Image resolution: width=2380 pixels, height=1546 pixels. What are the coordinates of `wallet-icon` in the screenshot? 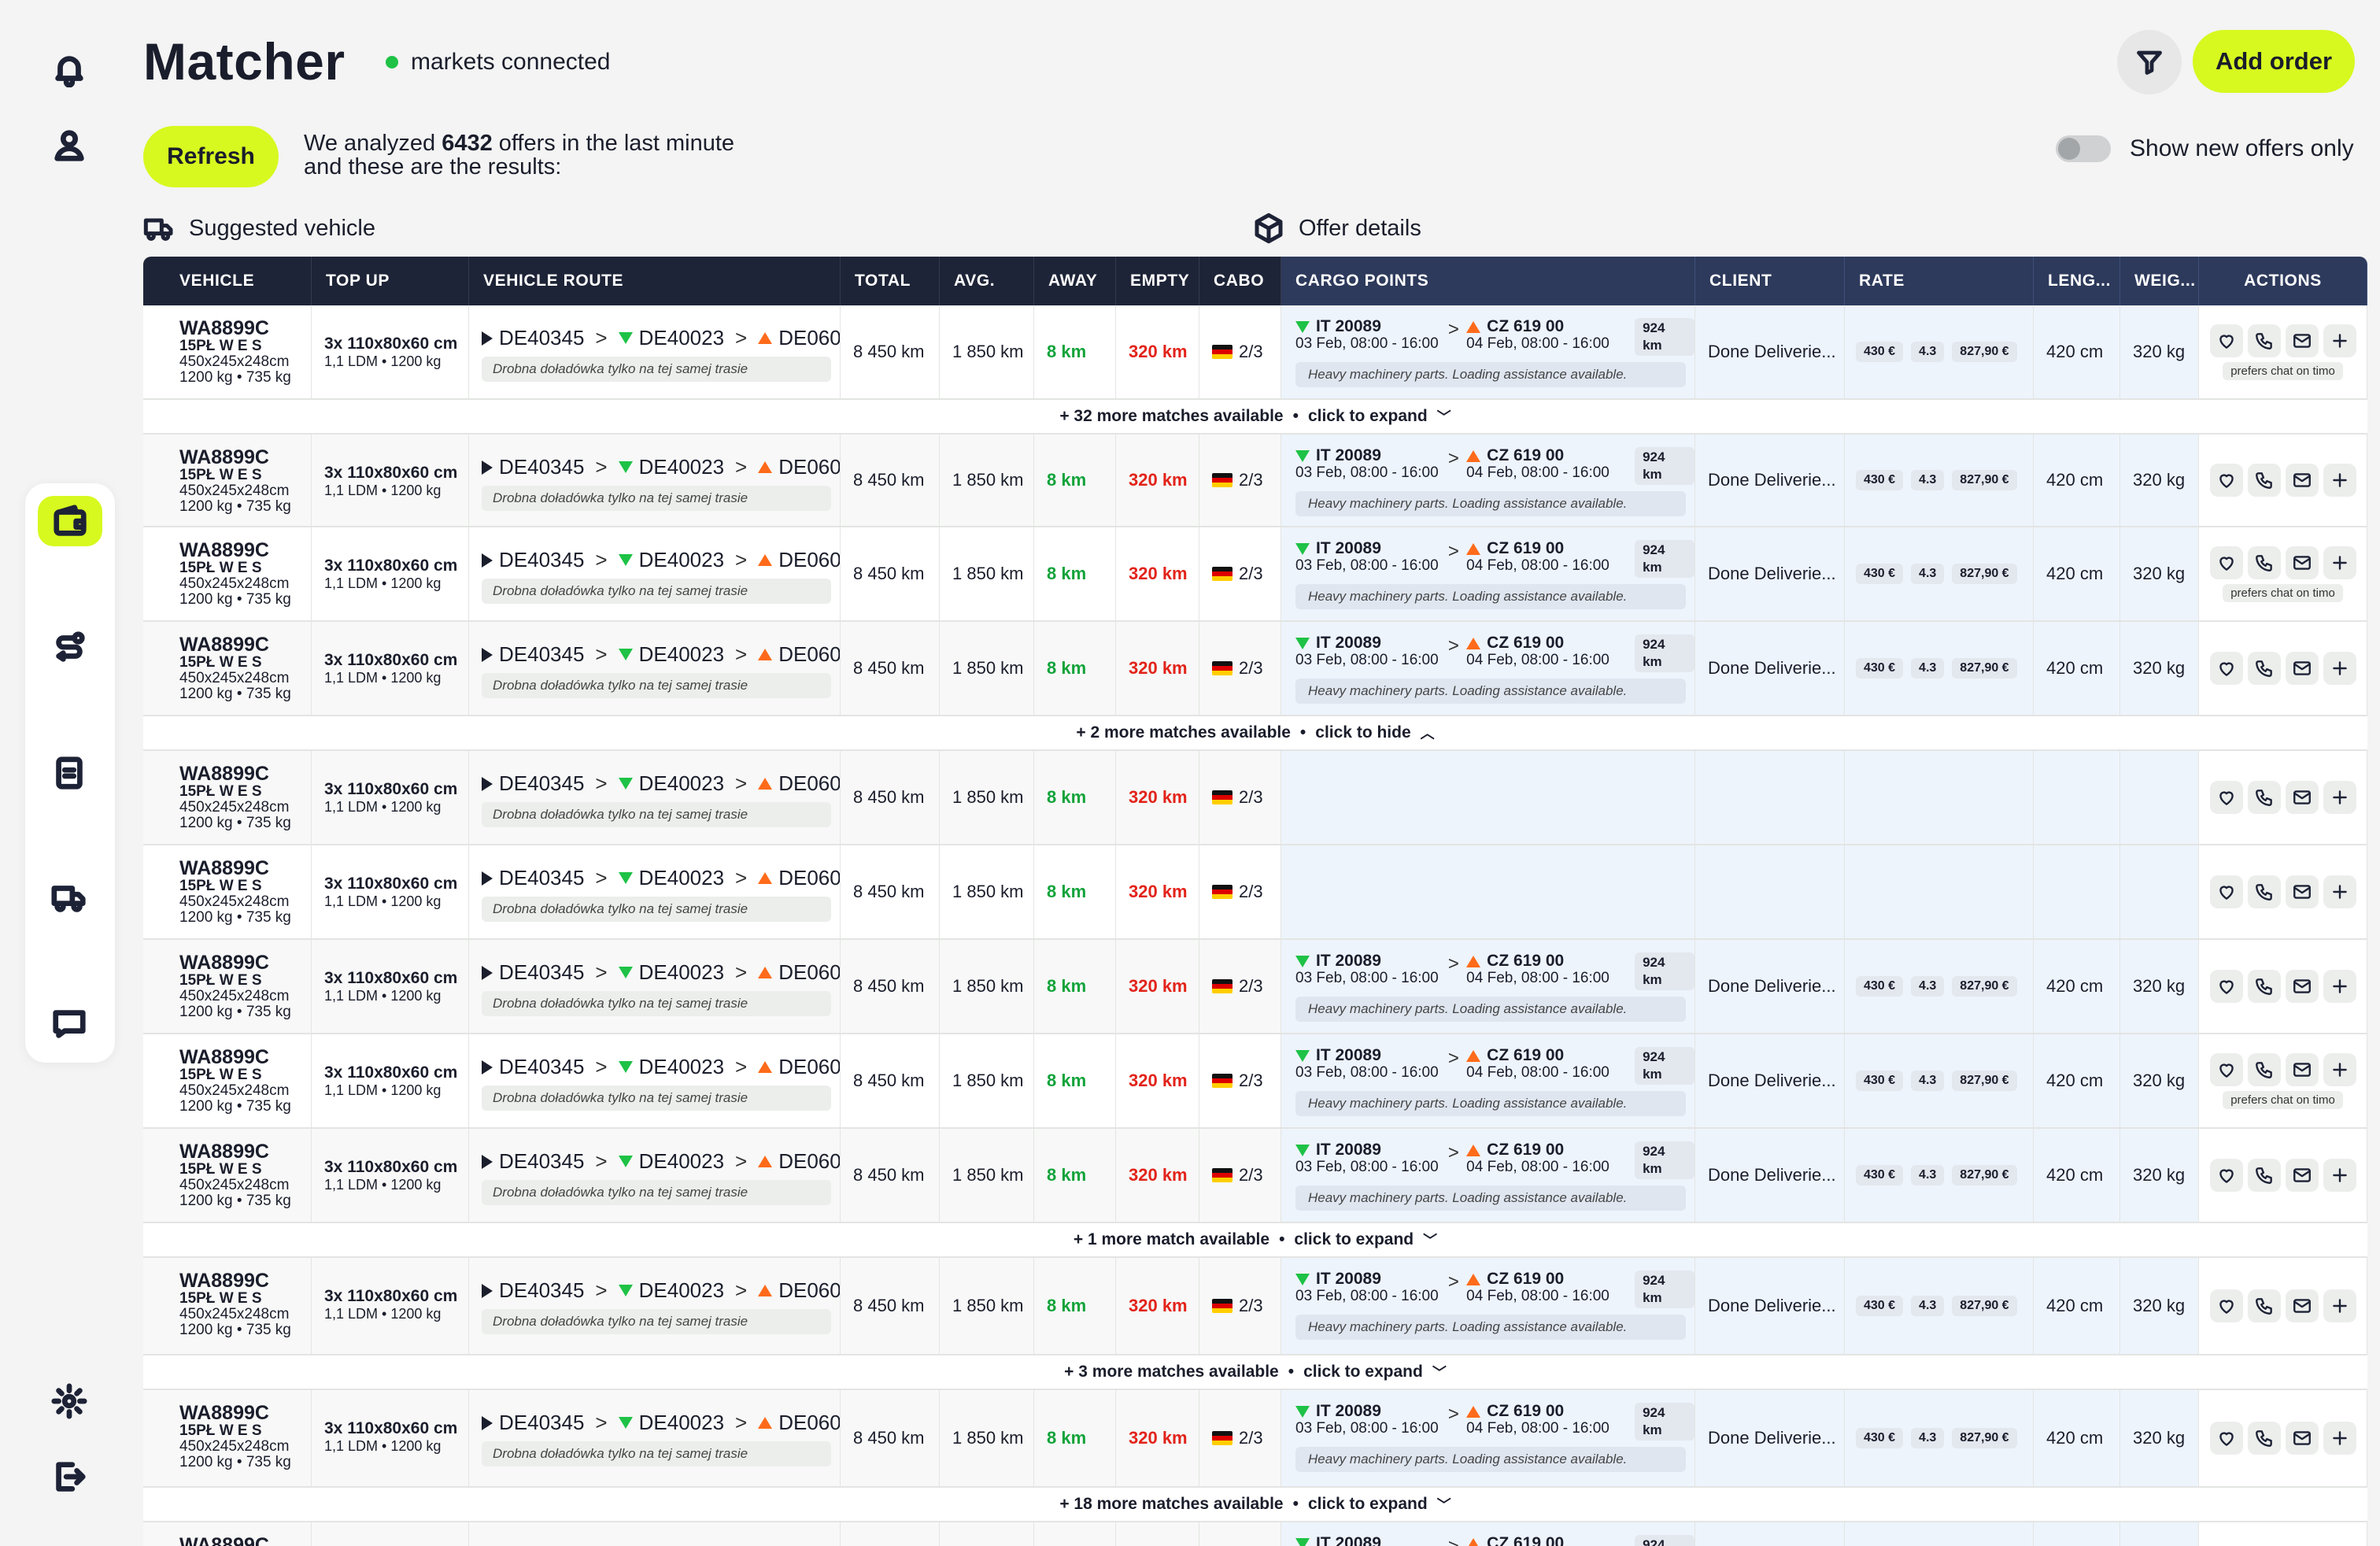 It's located at (70, 521).